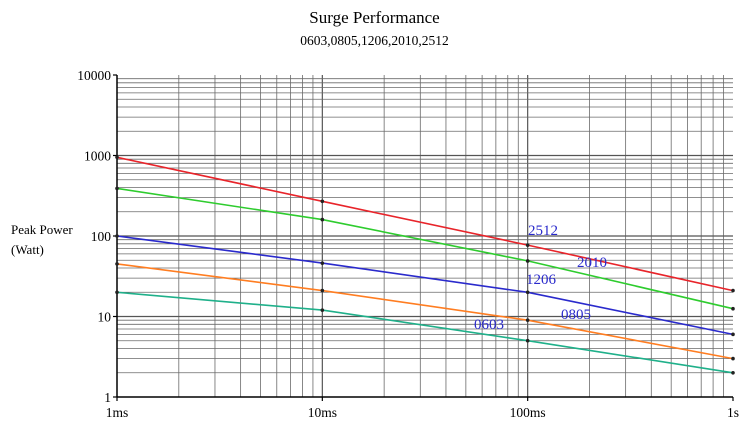 The width and height of the screenshot is (749, 423). I want to click on chart-title: Surge Performance, so click(374, 17).